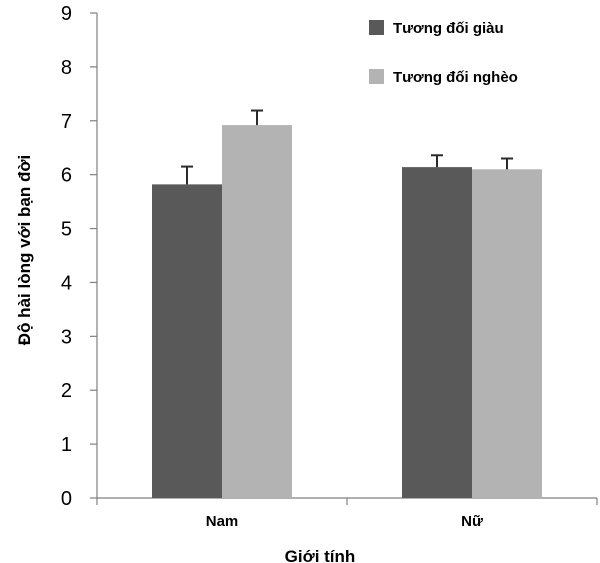  Describe the element at coordinates (66, 337) in the screenshot. I see `y-tick-label: 3` at that location.